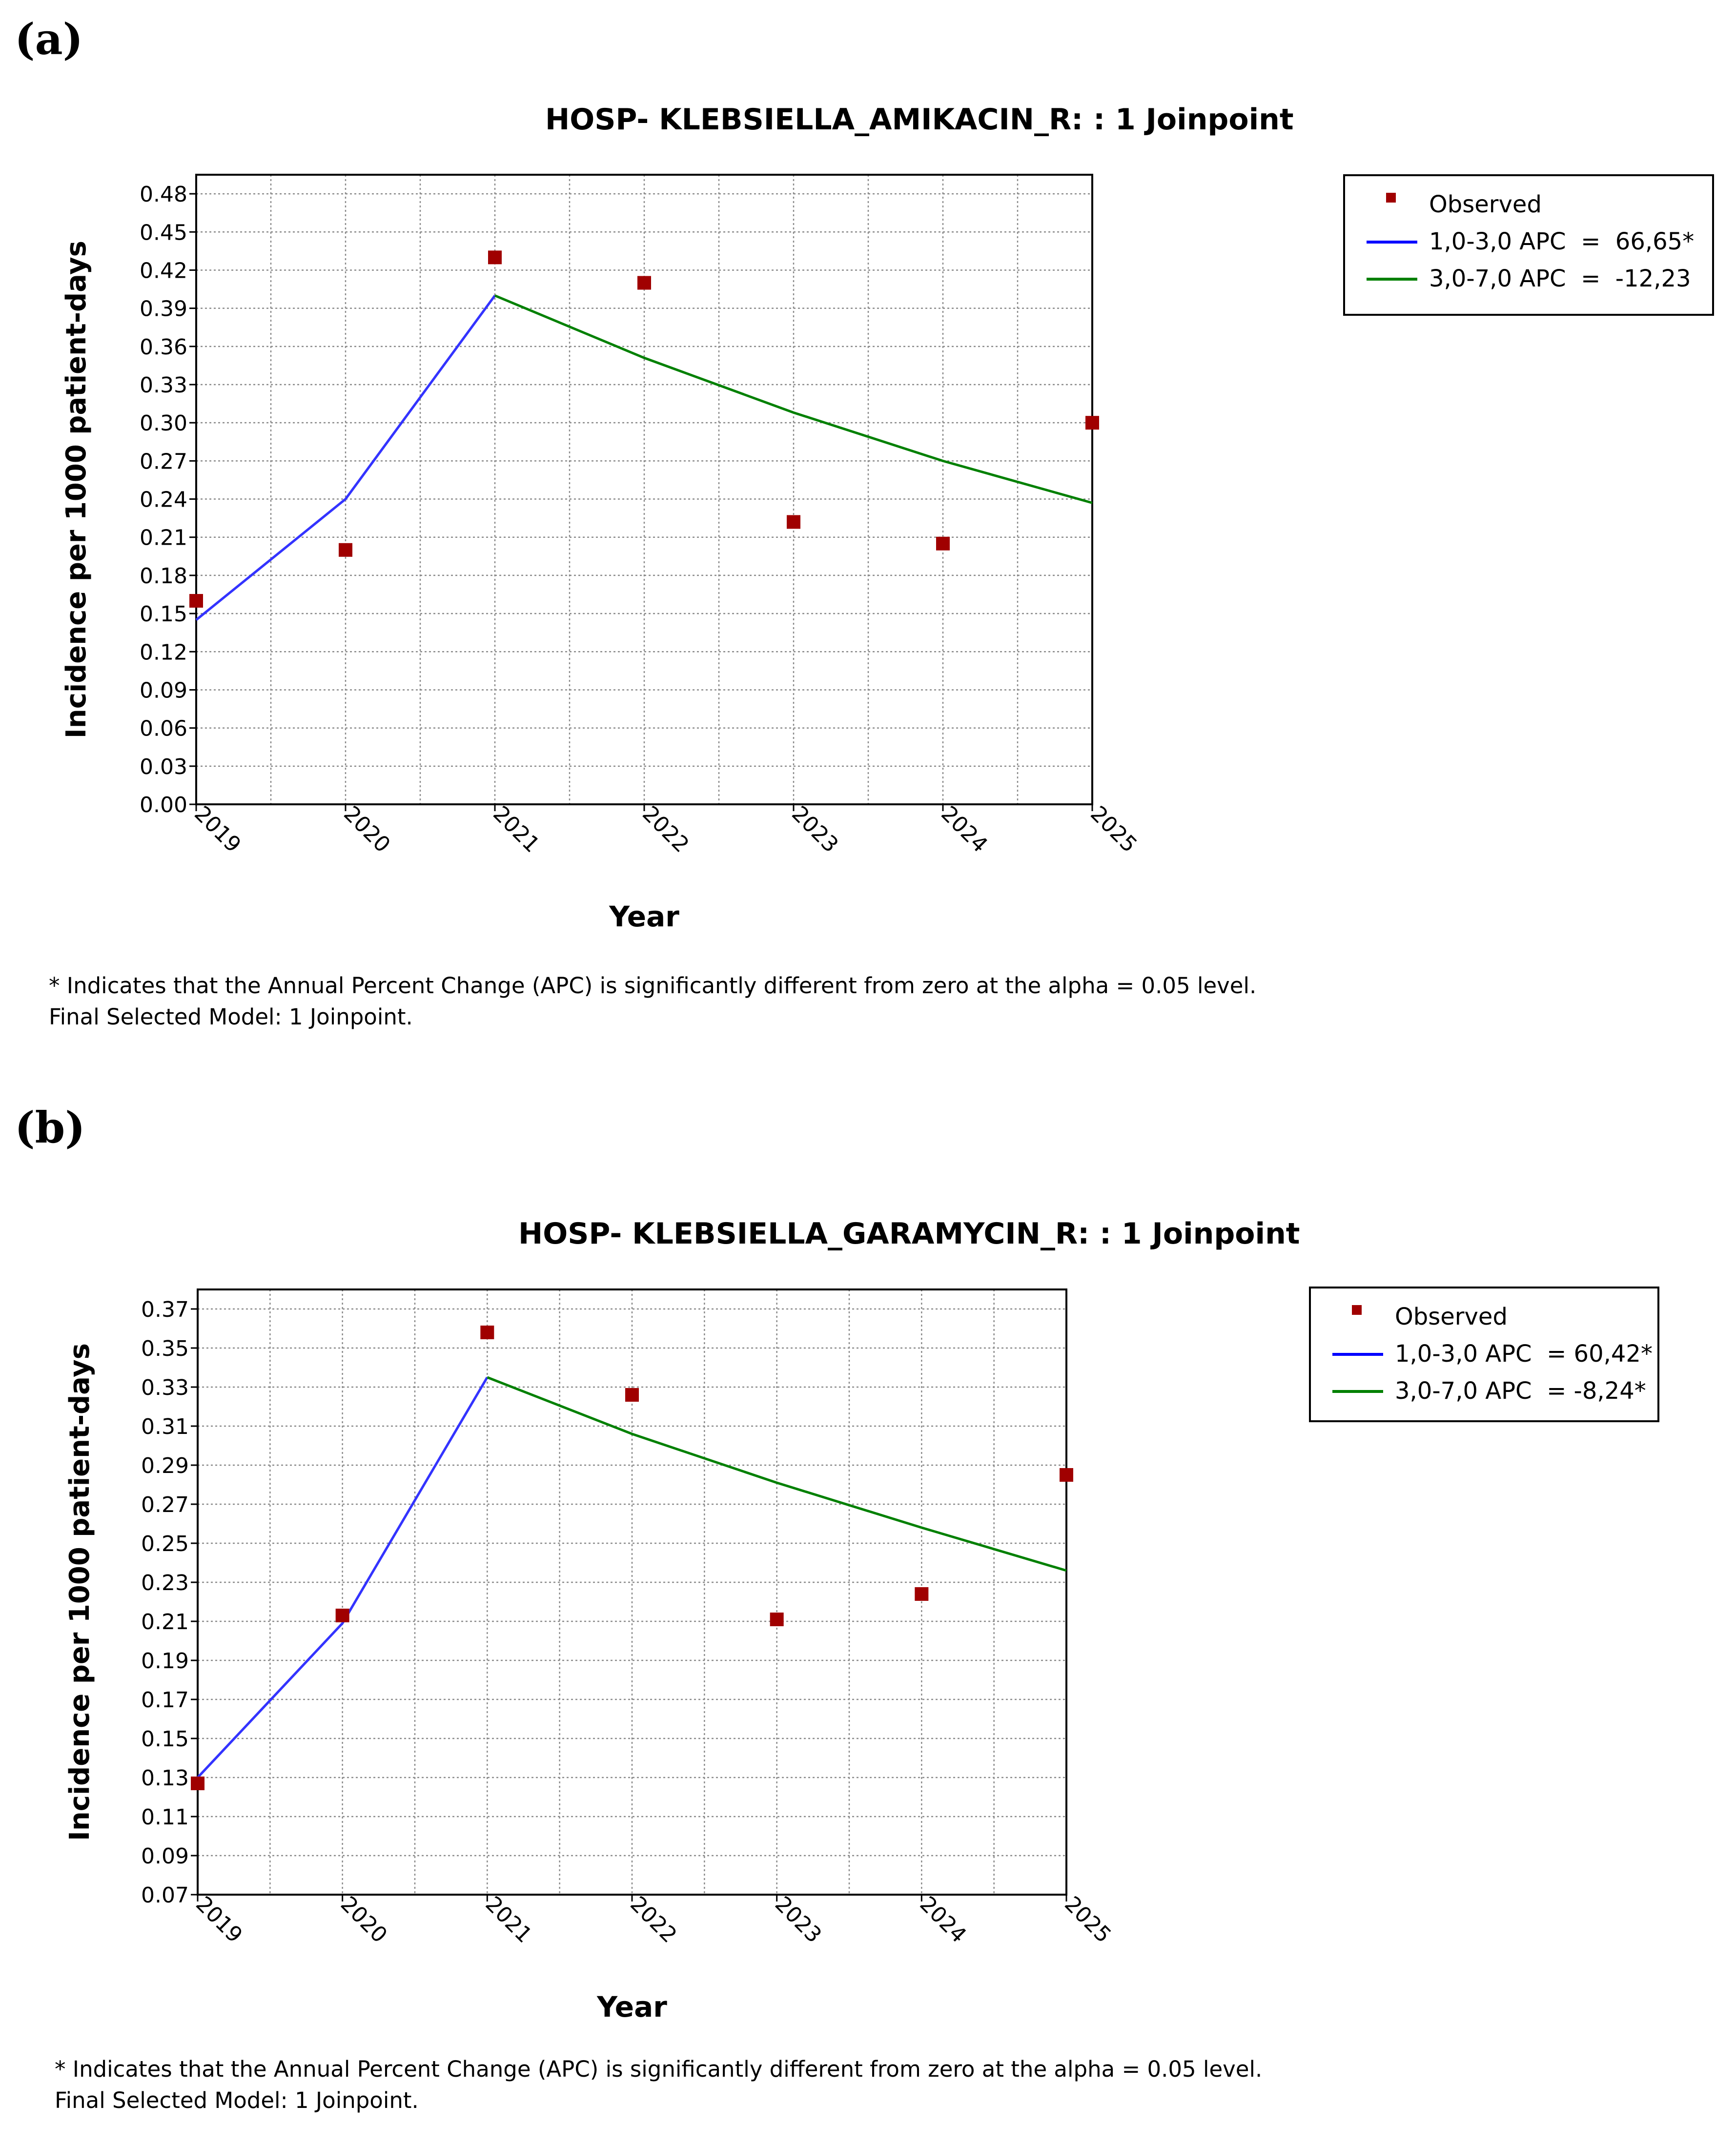 The height and width of the screenshot is (2146, 1736). I want to click on footnote-b-line2: Final Selected Model: 1 Joinpoint., so click(237, 2100).